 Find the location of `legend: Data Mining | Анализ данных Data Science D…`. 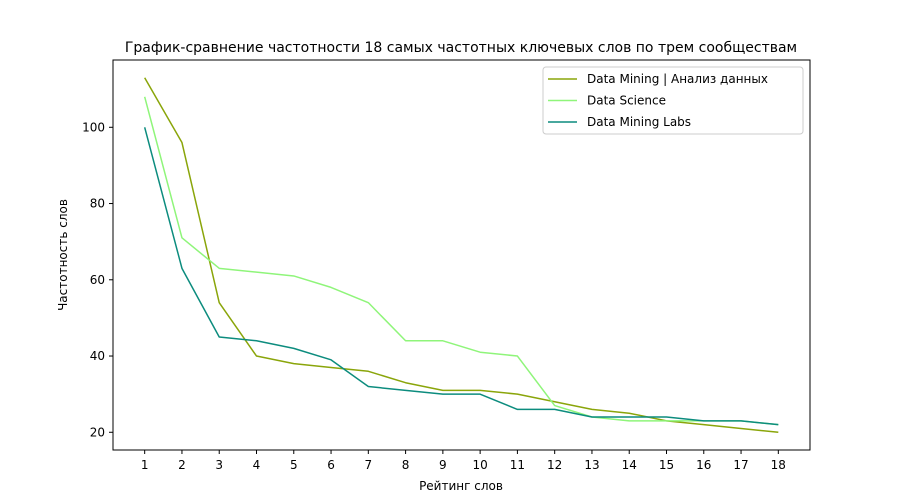

legend: Data Mining | Анализ данных Data Science D… is located at coordinates (673, 100).